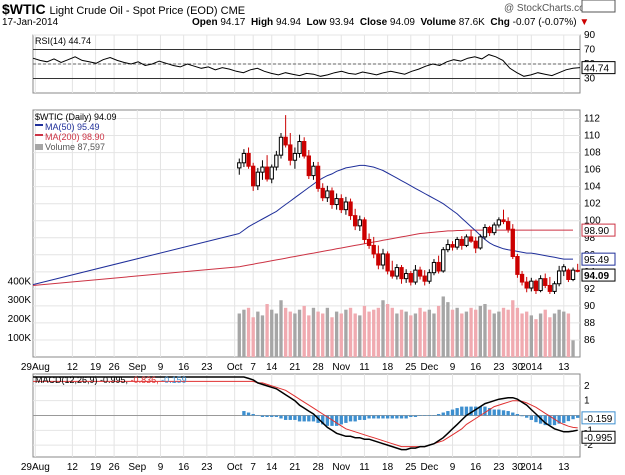  What do you see at coordinates (272, 467) in the screenshot?
I see `x-tick-label: 14` at bounding box center [272, 467].